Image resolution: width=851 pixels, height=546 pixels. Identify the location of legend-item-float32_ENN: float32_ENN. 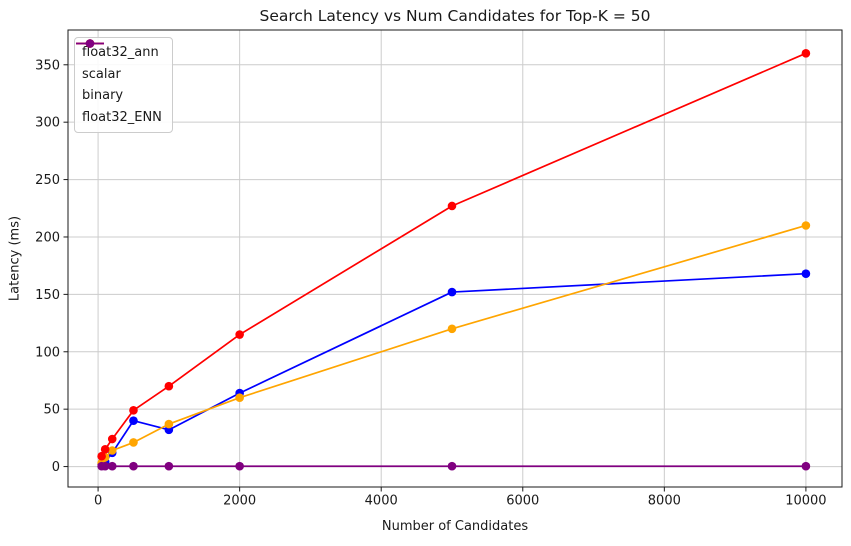
(119, 84).